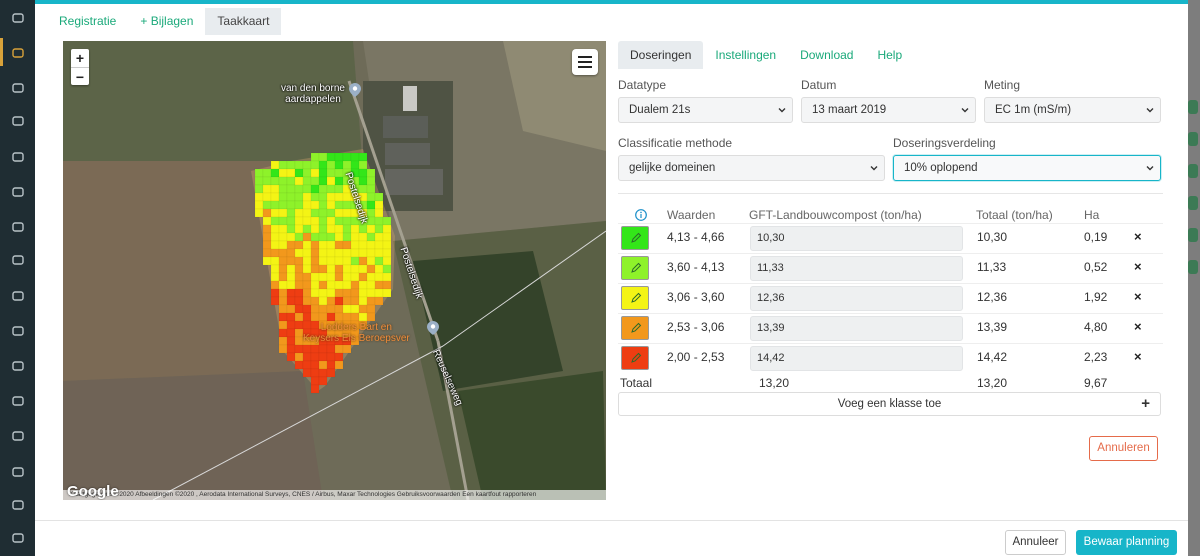 The image size is (1200, 556). I want to click on building-icon, so click(18, 505).